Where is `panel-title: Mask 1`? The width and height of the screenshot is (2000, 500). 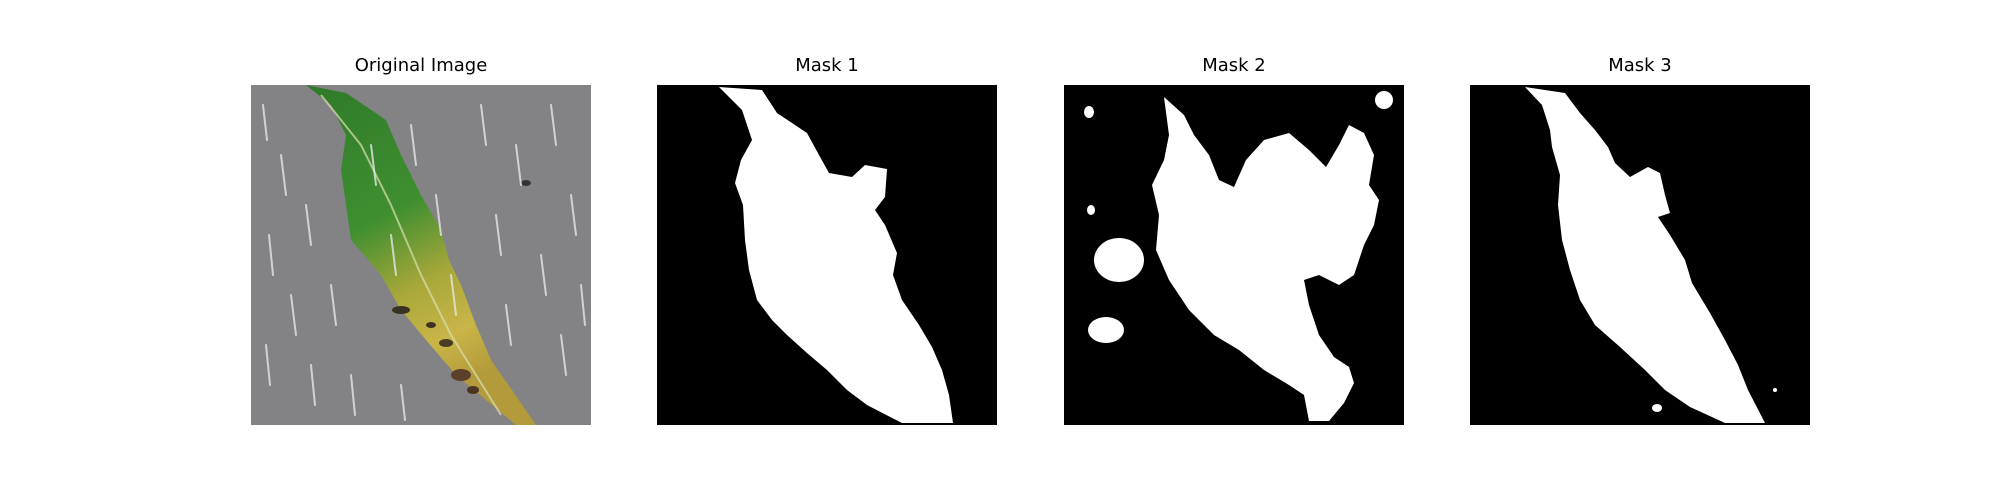 panel-title: Mask 1 is located at coordinates (827, 65).